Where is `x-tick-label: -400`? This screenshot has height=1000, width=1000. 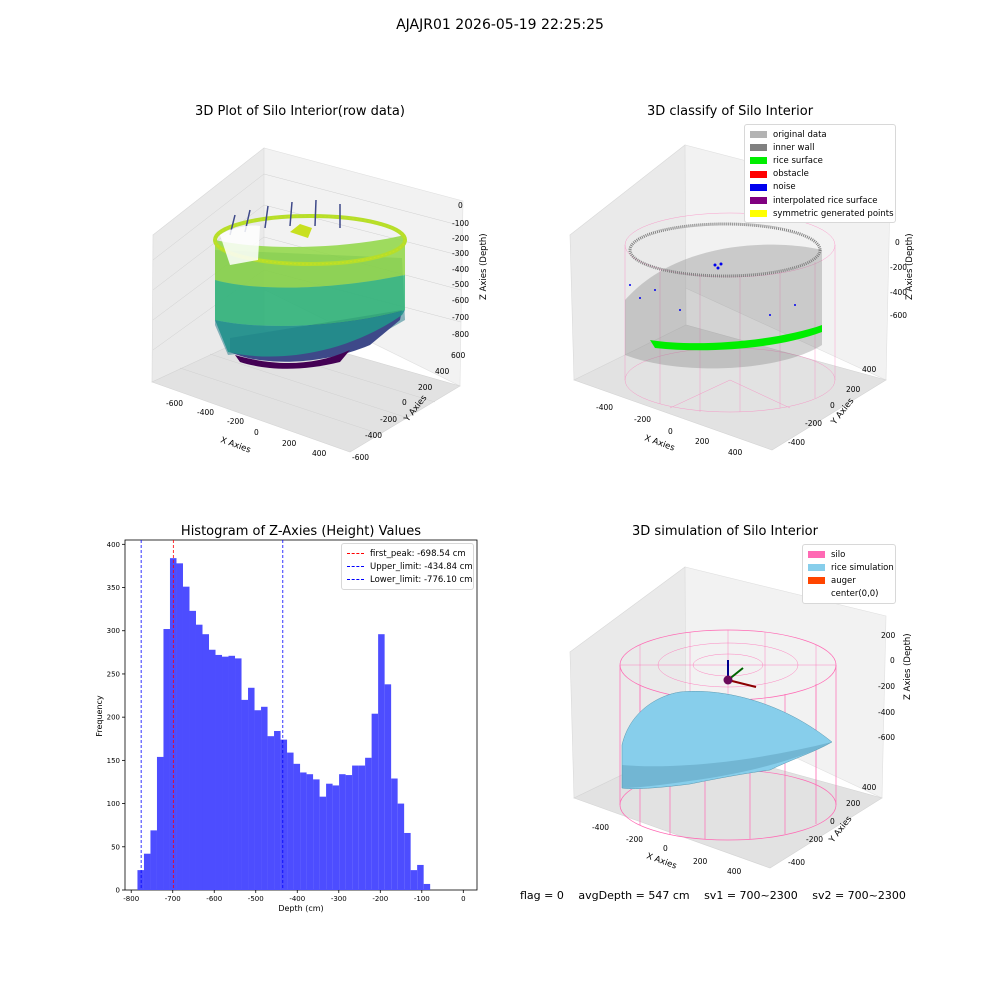 x-tick-label: -400 is located at coordinates (297, 899).